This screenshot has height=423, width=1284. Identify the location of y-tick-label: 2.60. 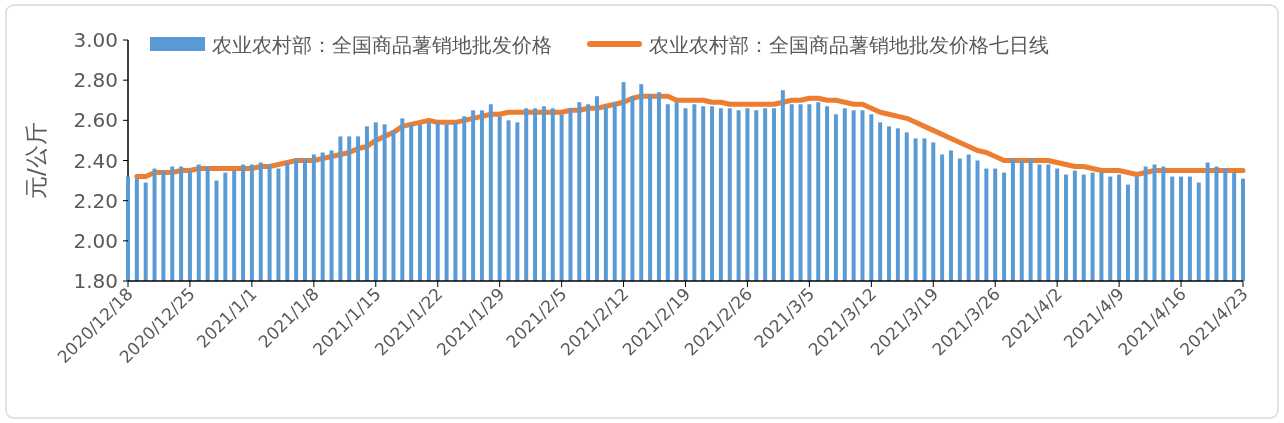
(95, 120).